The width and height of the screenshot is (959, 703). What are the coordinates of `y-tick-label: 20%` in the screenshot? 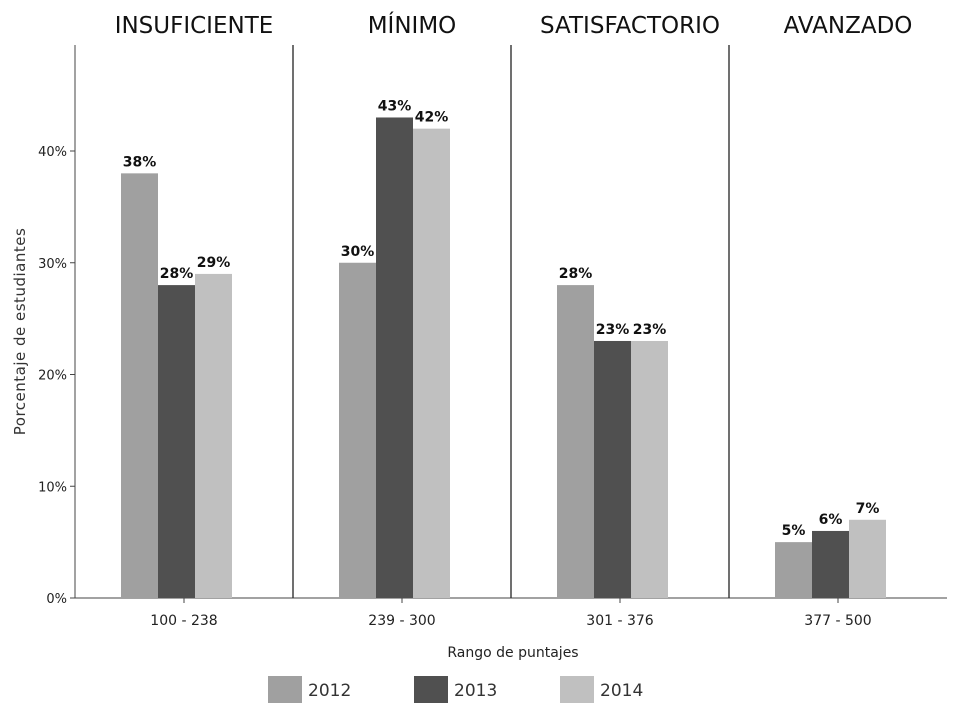 It's located at (52, 376).